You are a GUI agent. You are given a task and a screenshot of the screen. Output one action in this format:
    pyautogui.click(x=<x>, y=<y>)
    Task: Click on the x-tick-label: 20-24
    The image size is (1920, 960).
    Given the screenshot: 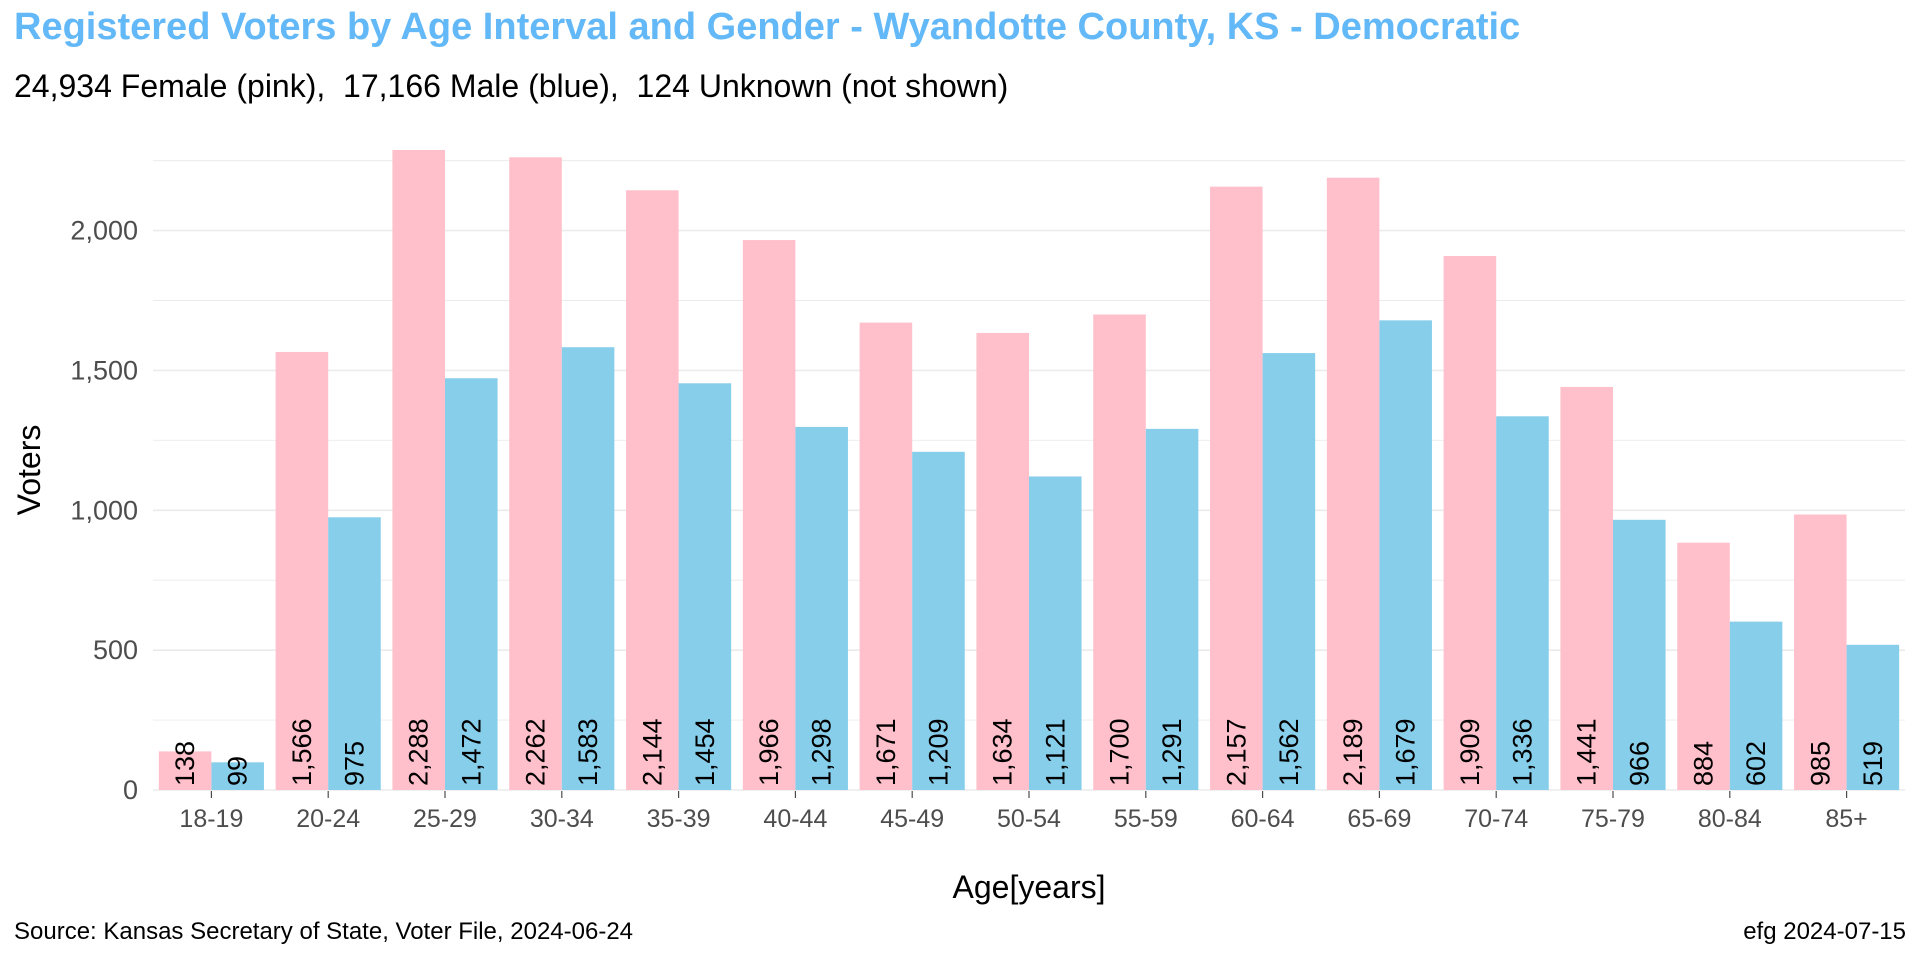 What is the action you would take?
    pyautogui.click(x=328, y=819)
    